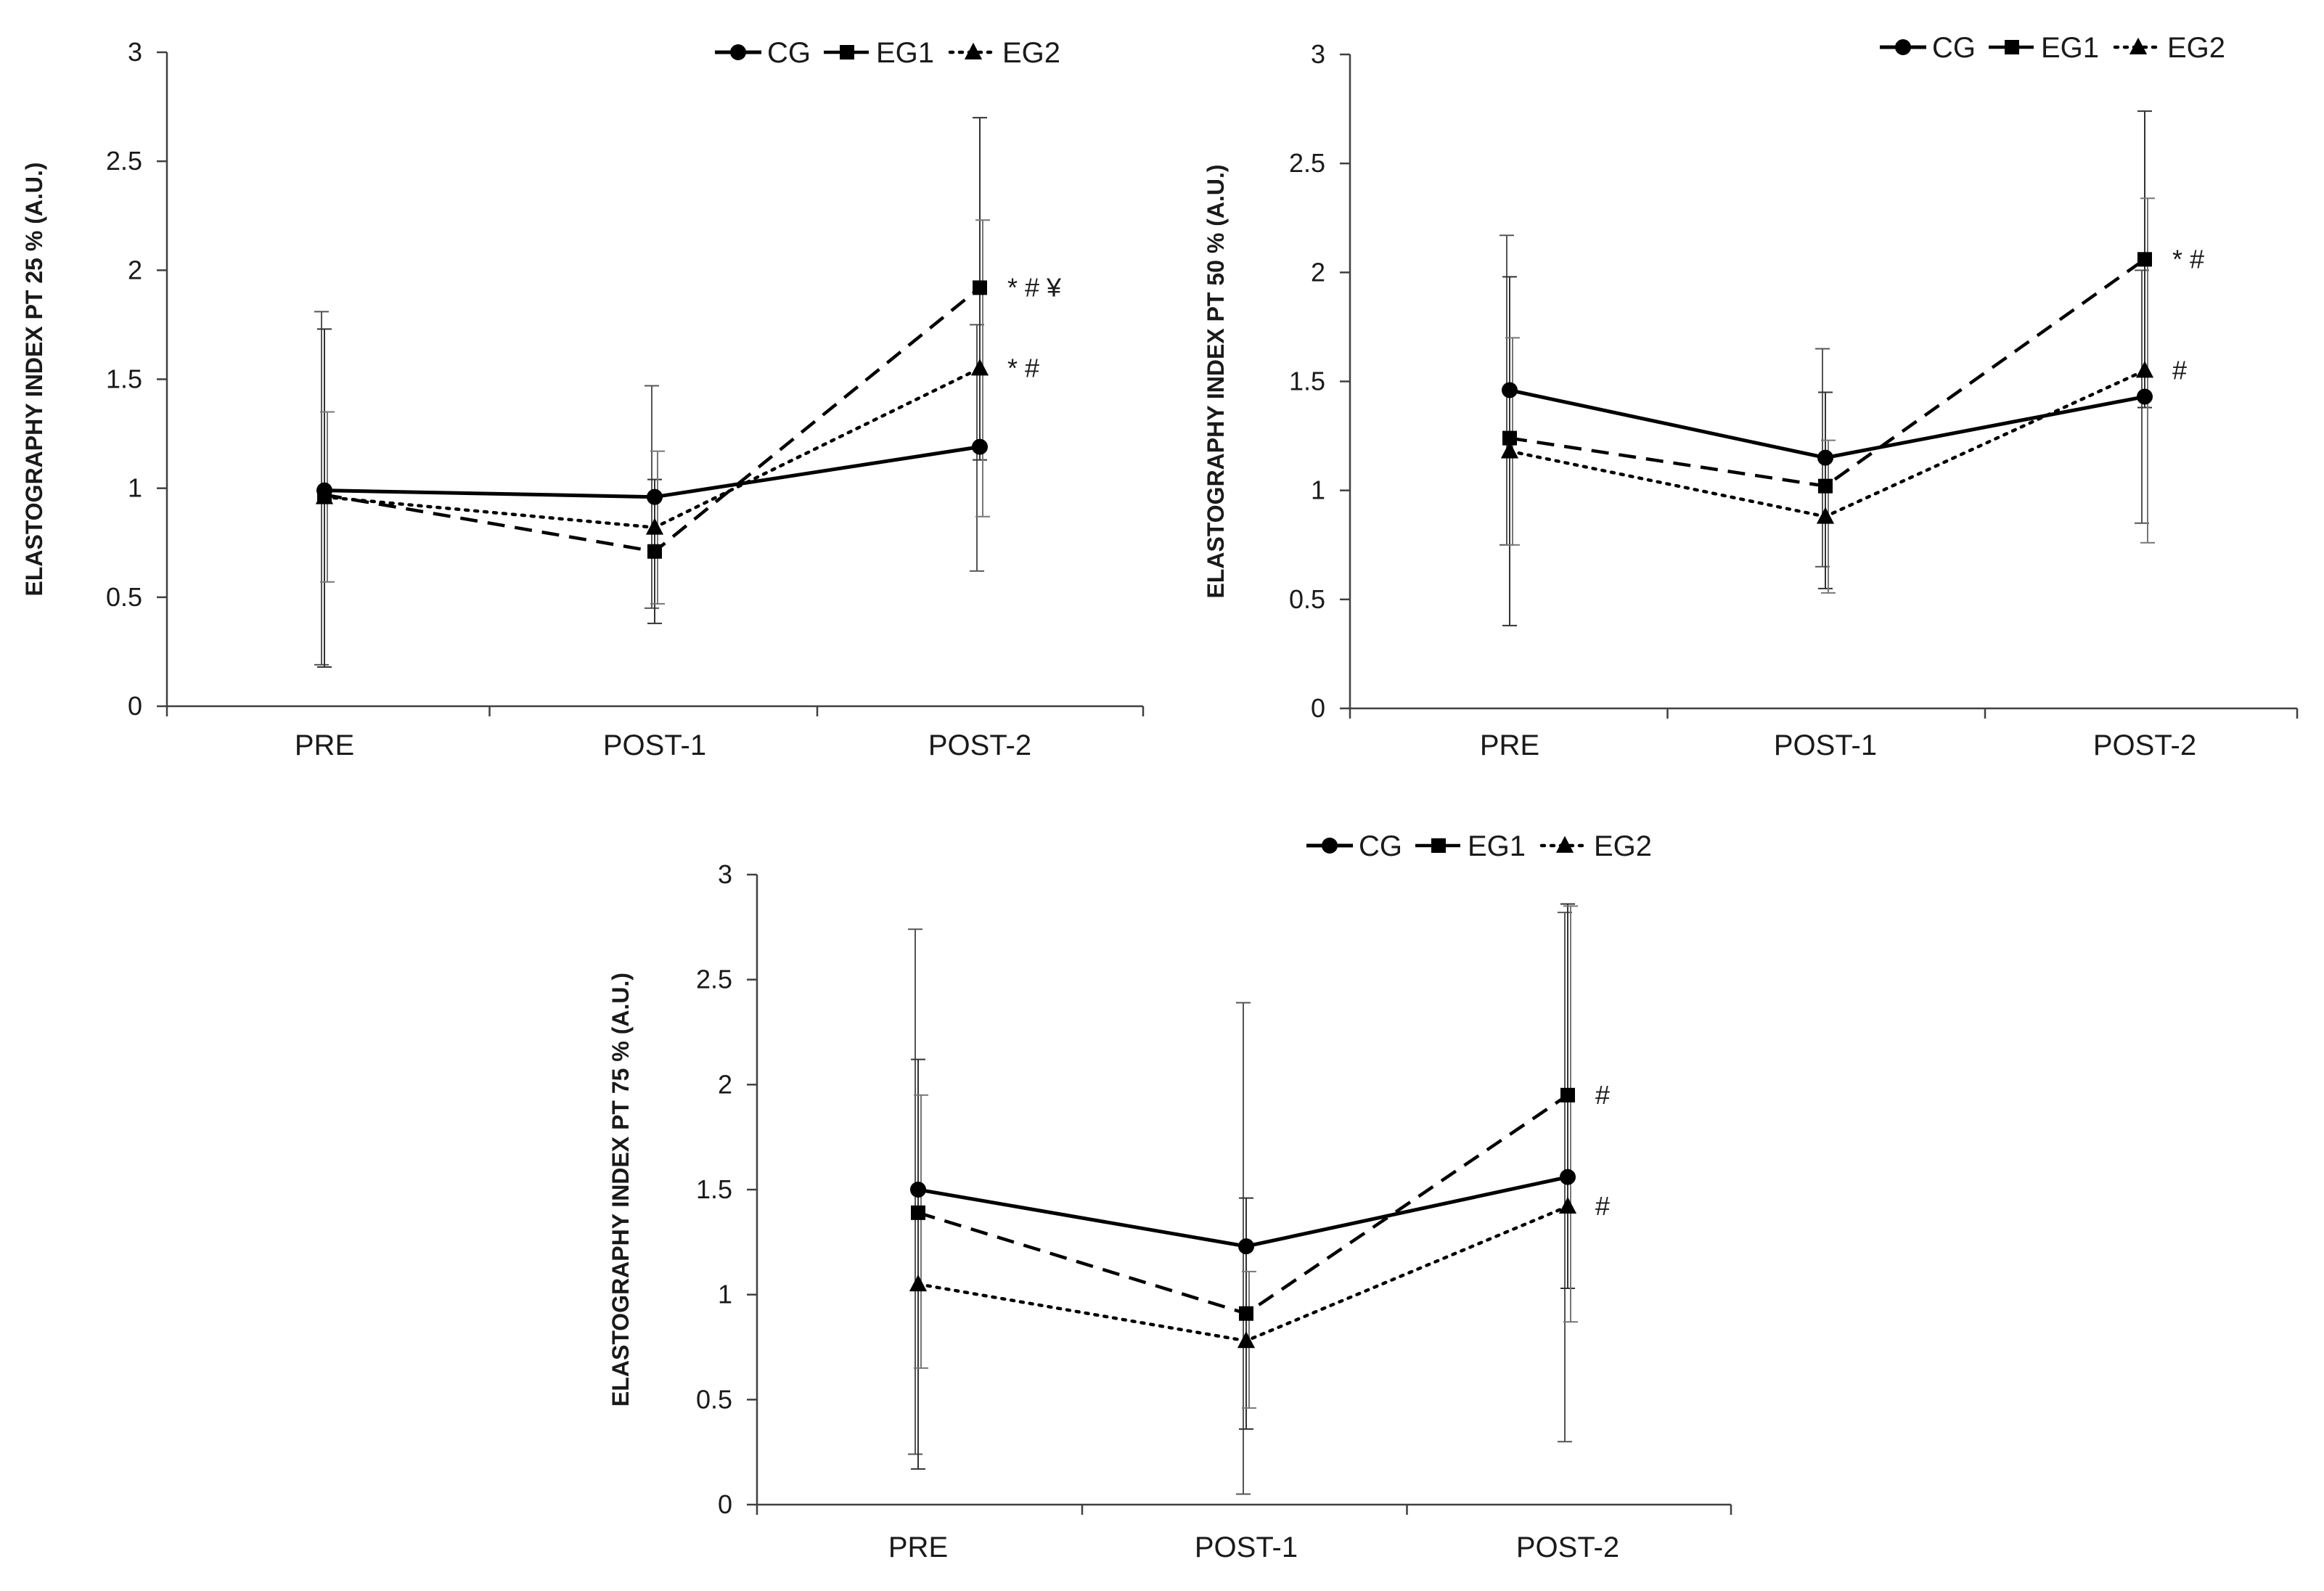  What do you see at coordinates (1827, 424) in the screenshot?
I see `series-line-cg` at bounding box center [1827, 424].